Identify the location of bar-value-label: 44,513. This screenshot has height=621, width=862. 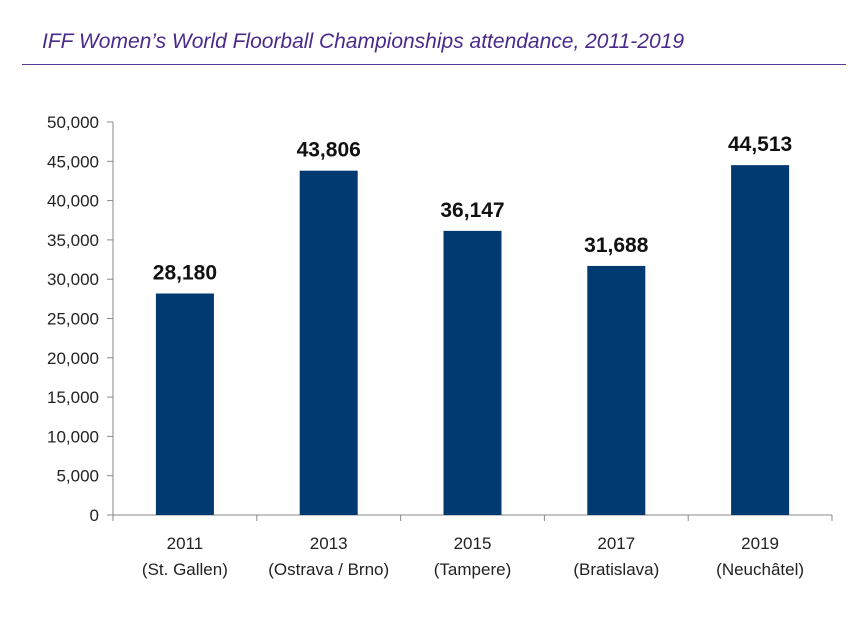
(760, 144).